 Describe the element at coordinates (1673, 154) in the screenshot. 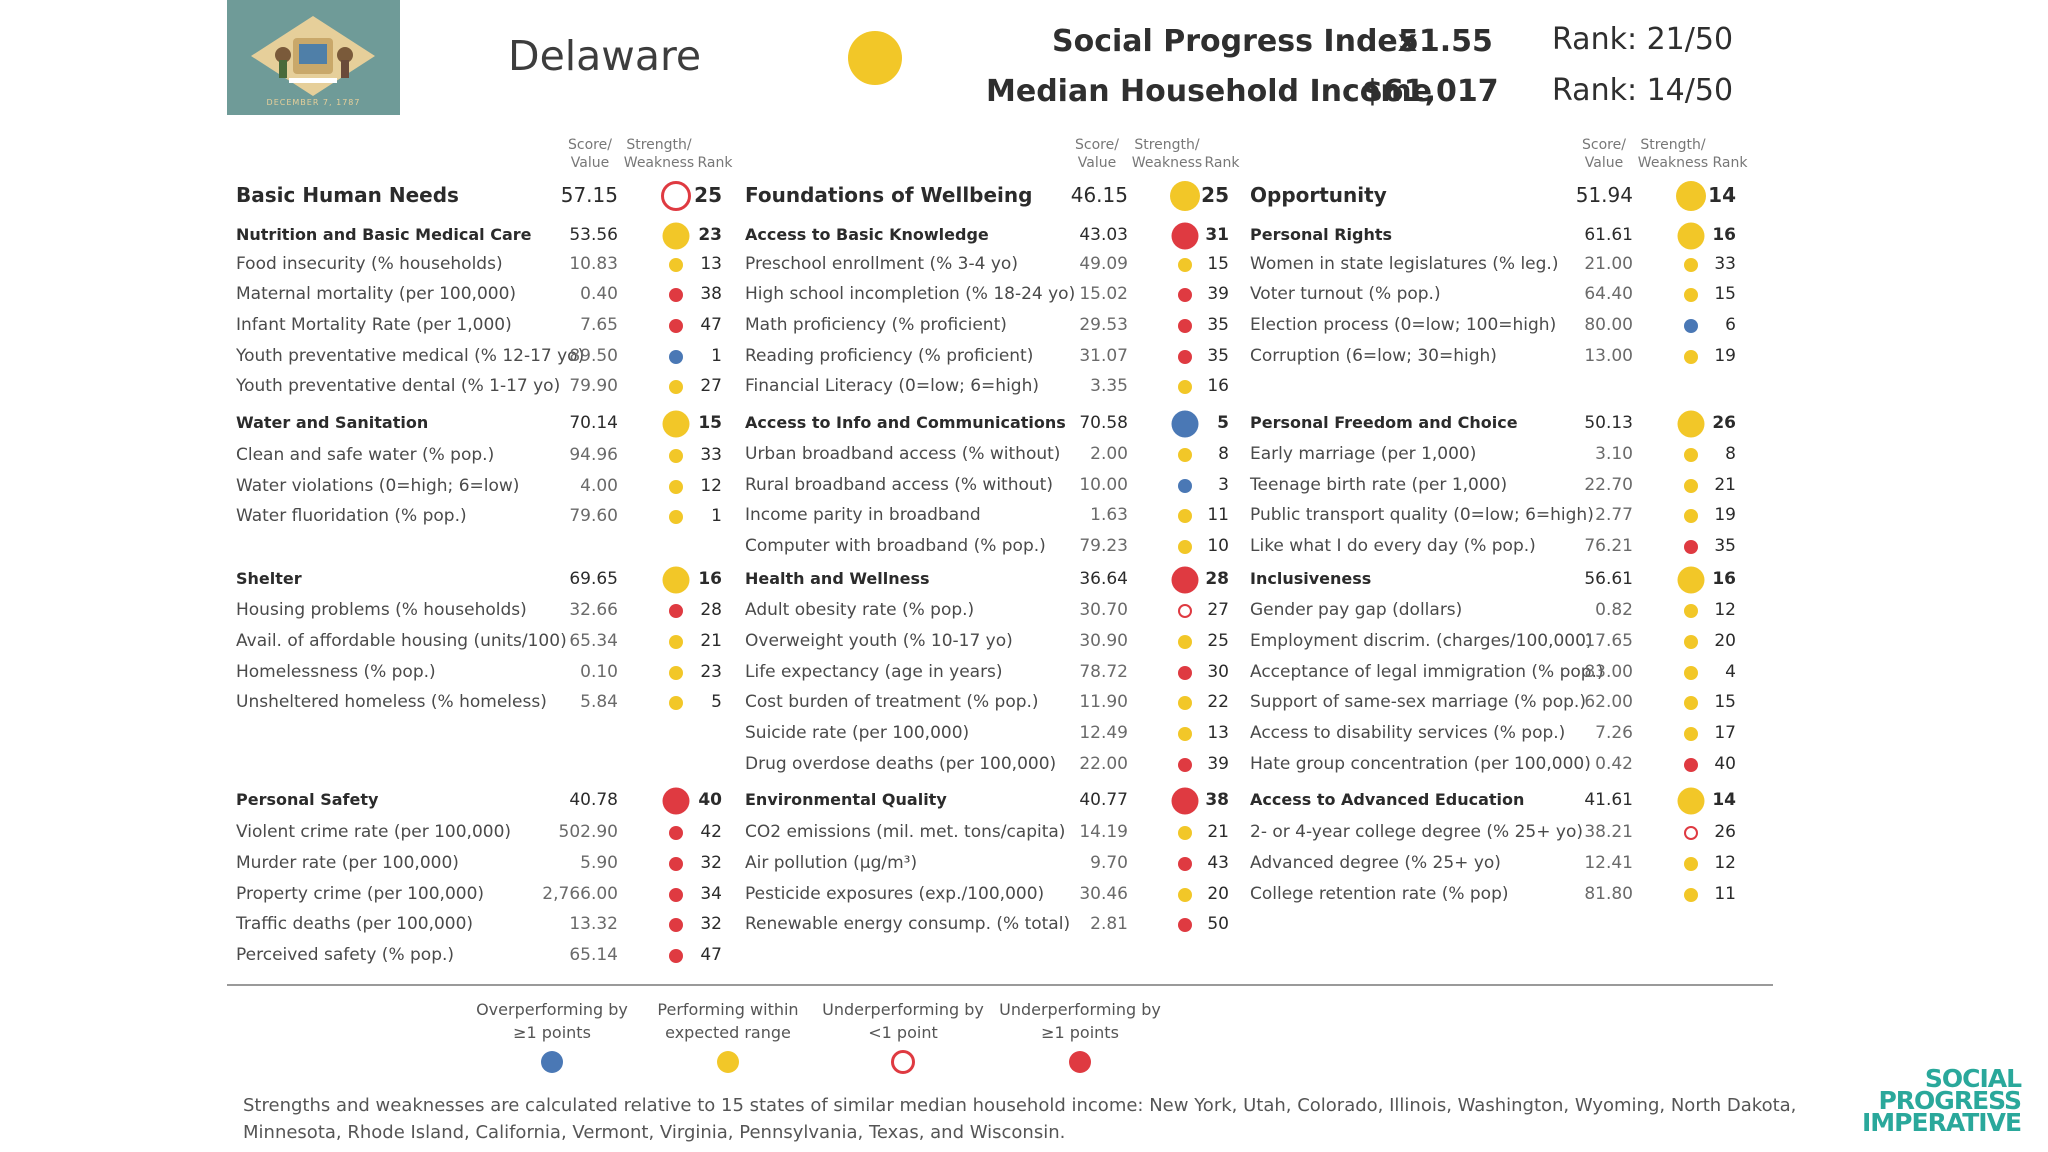

I see `header-strength-weakness: Strength/ Weakness` at that location.